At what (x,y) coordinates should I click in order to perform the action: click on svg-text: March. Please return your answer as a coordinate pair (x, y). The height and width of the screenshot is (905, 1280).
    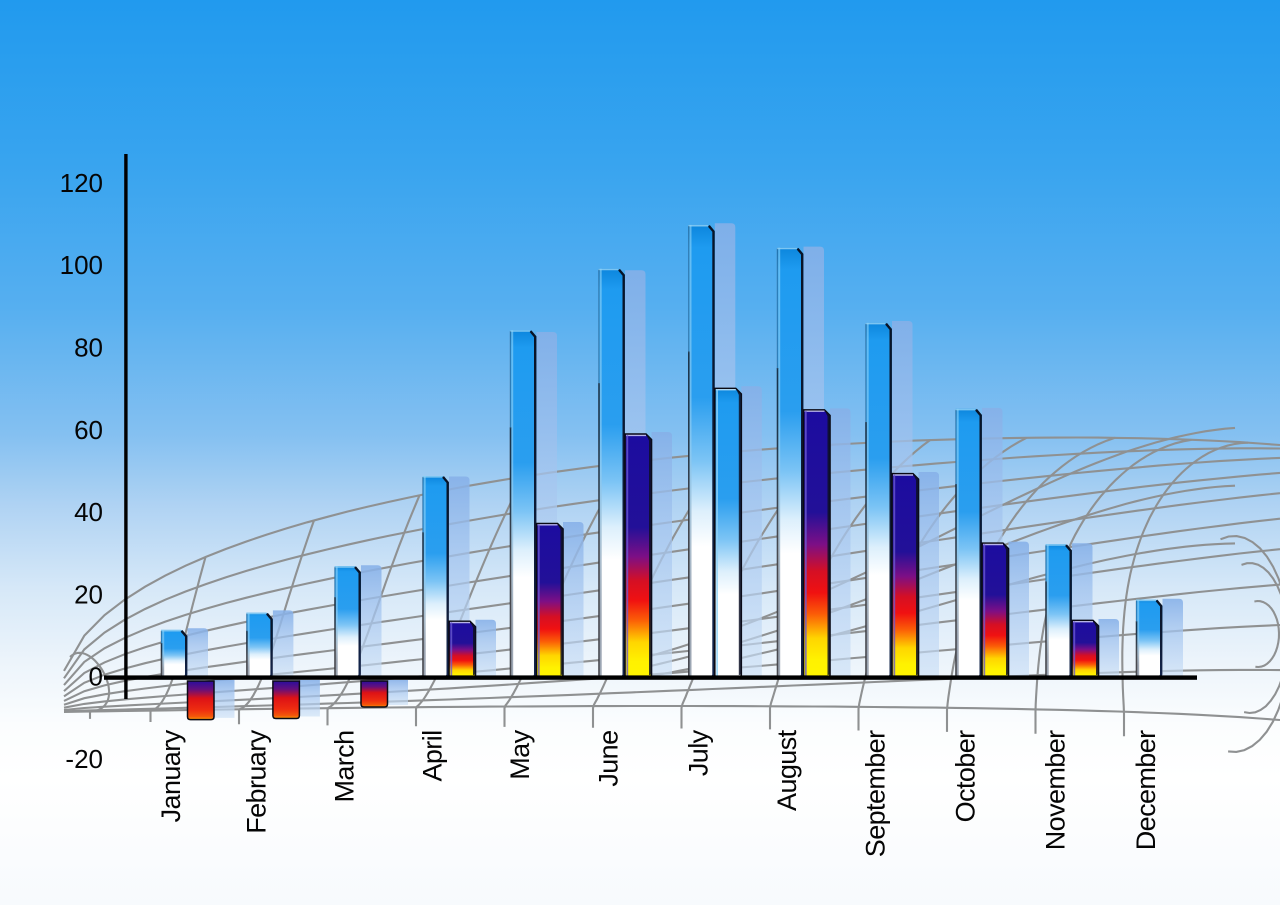
    Looking at the image, I should click on (345, 767).